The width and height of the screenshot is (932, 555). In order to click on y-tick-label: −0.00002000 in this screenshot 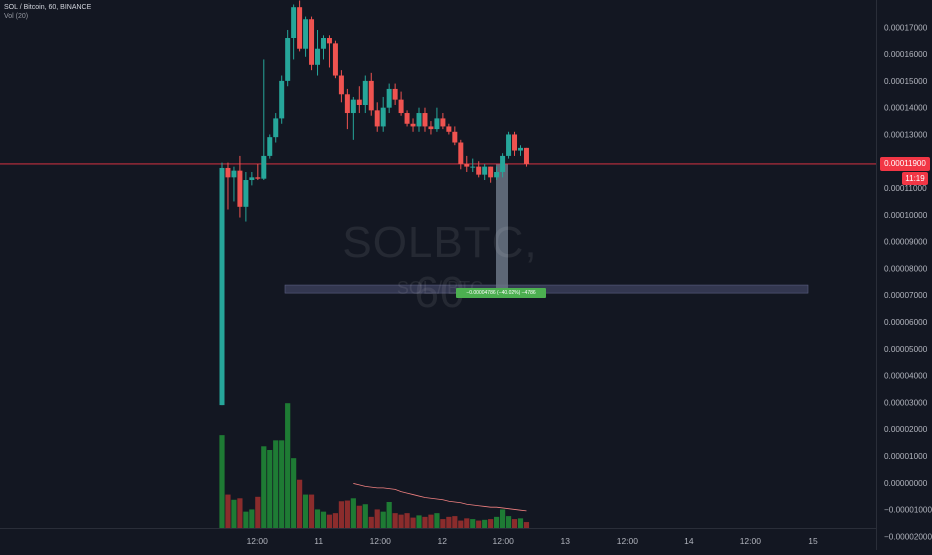, I will do `click(908, 536)`.